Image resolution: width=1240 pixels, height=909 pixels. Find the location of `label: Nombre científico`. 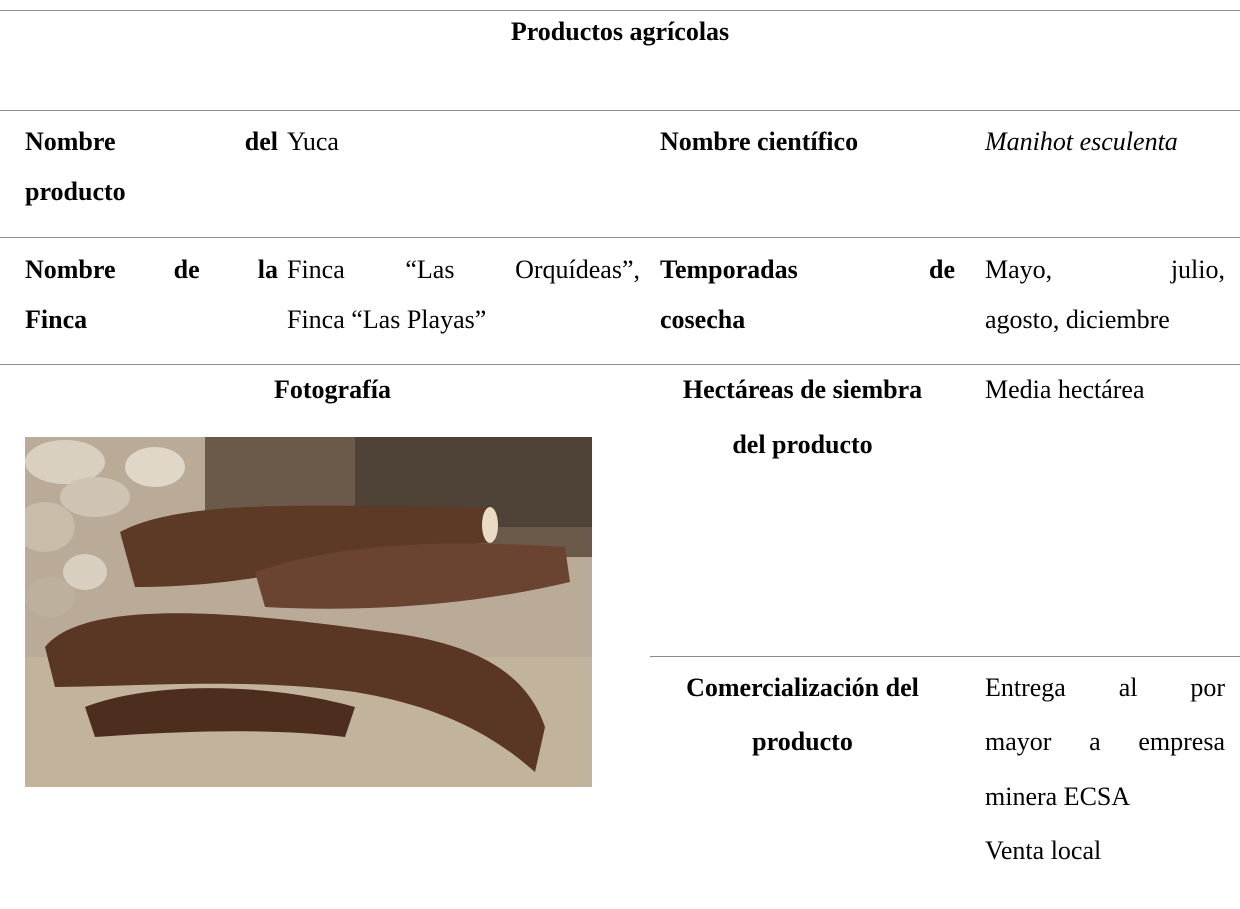

label: Nombre científico is located at coordinates (759, 141).